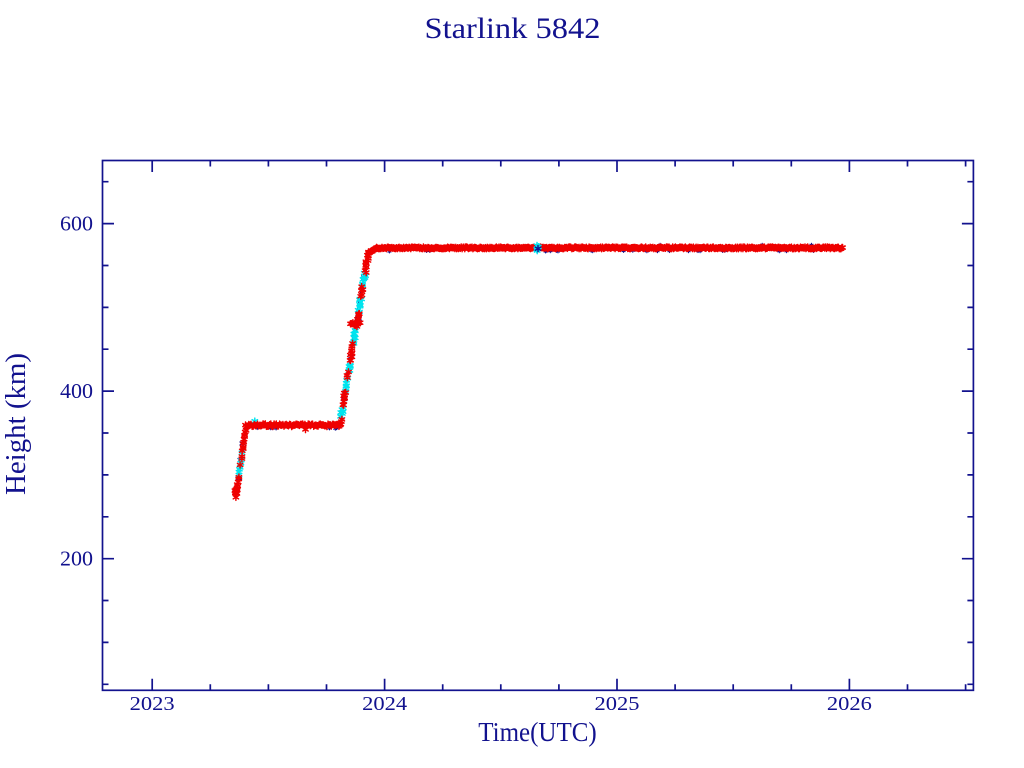 This screenshot has height=768, width=1024. What do you see at coordinates (16, 424) in the screenshot?
I see `svg-text: Height (km)` at bounding box center [16, 424].